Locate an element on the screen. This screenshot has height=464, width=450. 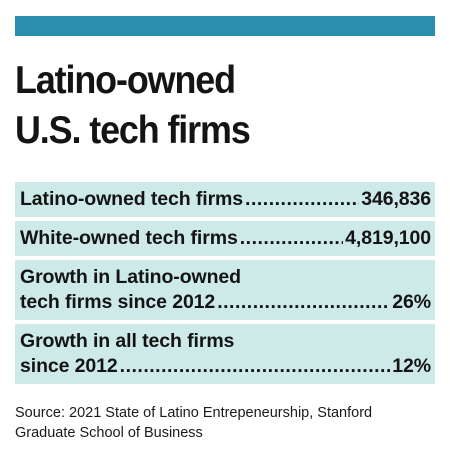
row-label: Latino-owned tech firms is located at coordinates (132, 199).